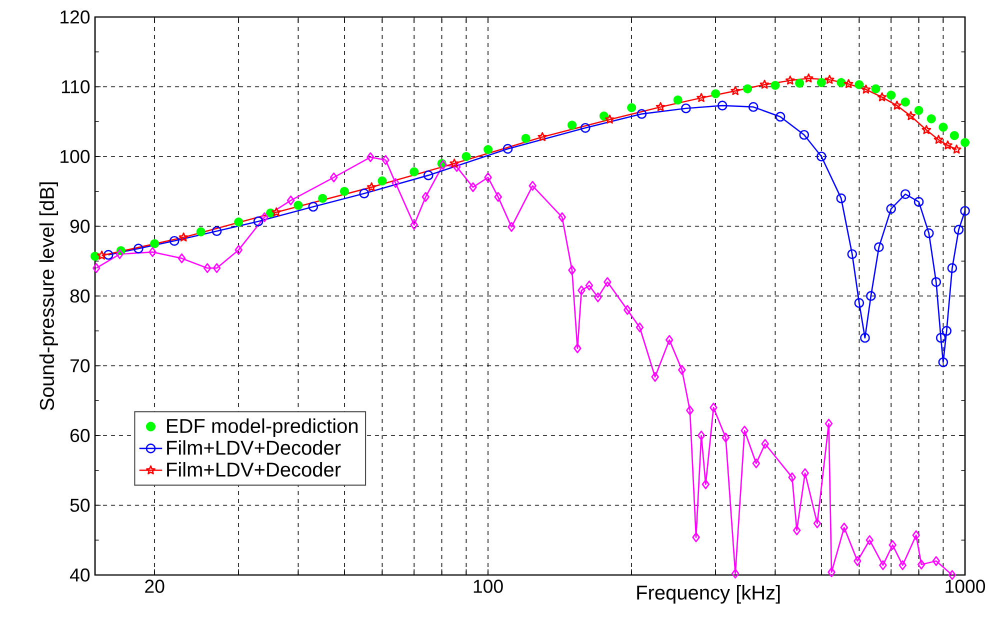  Describe the element at coordinates (48, 296) in the screenshot. I see `y-axis-title: Sound-pressure level [dB]` at that location.